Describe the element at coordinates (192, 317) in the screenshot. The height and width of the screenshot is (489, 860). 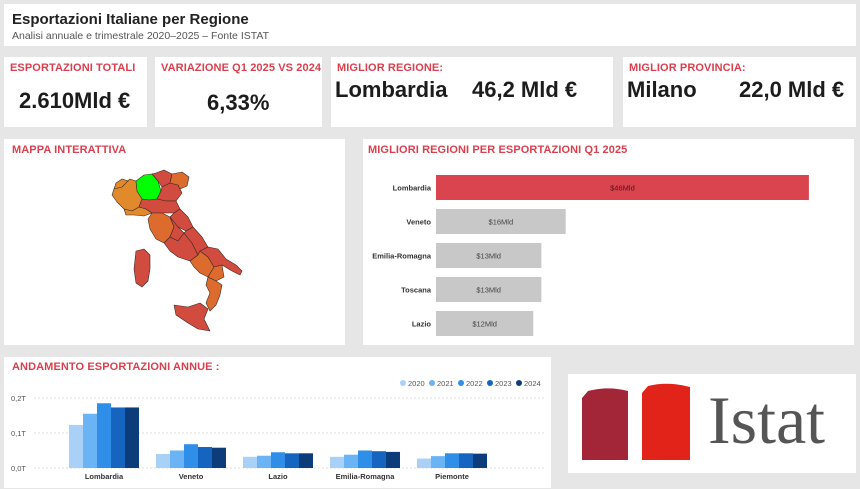
I see `region-sicilia` at that location.